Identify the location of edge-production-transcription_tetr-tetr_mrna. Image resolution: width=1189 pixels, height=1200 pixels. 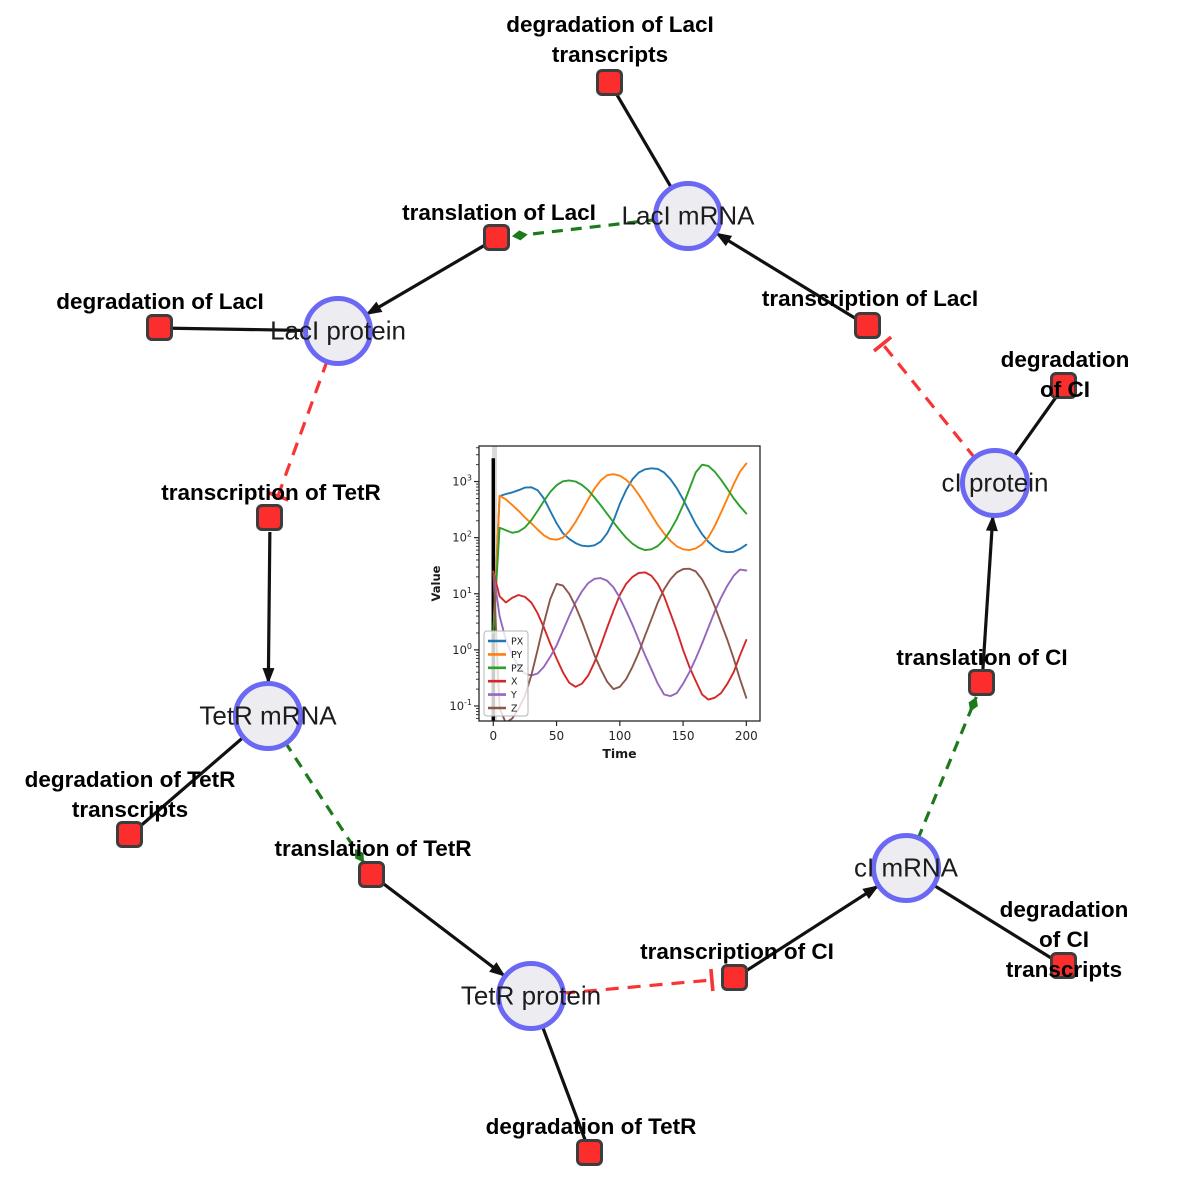
(268, 608).